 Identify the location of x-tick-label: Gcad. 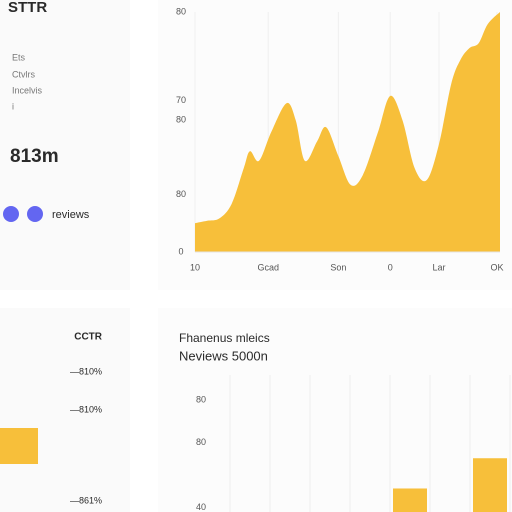
(268, 267).